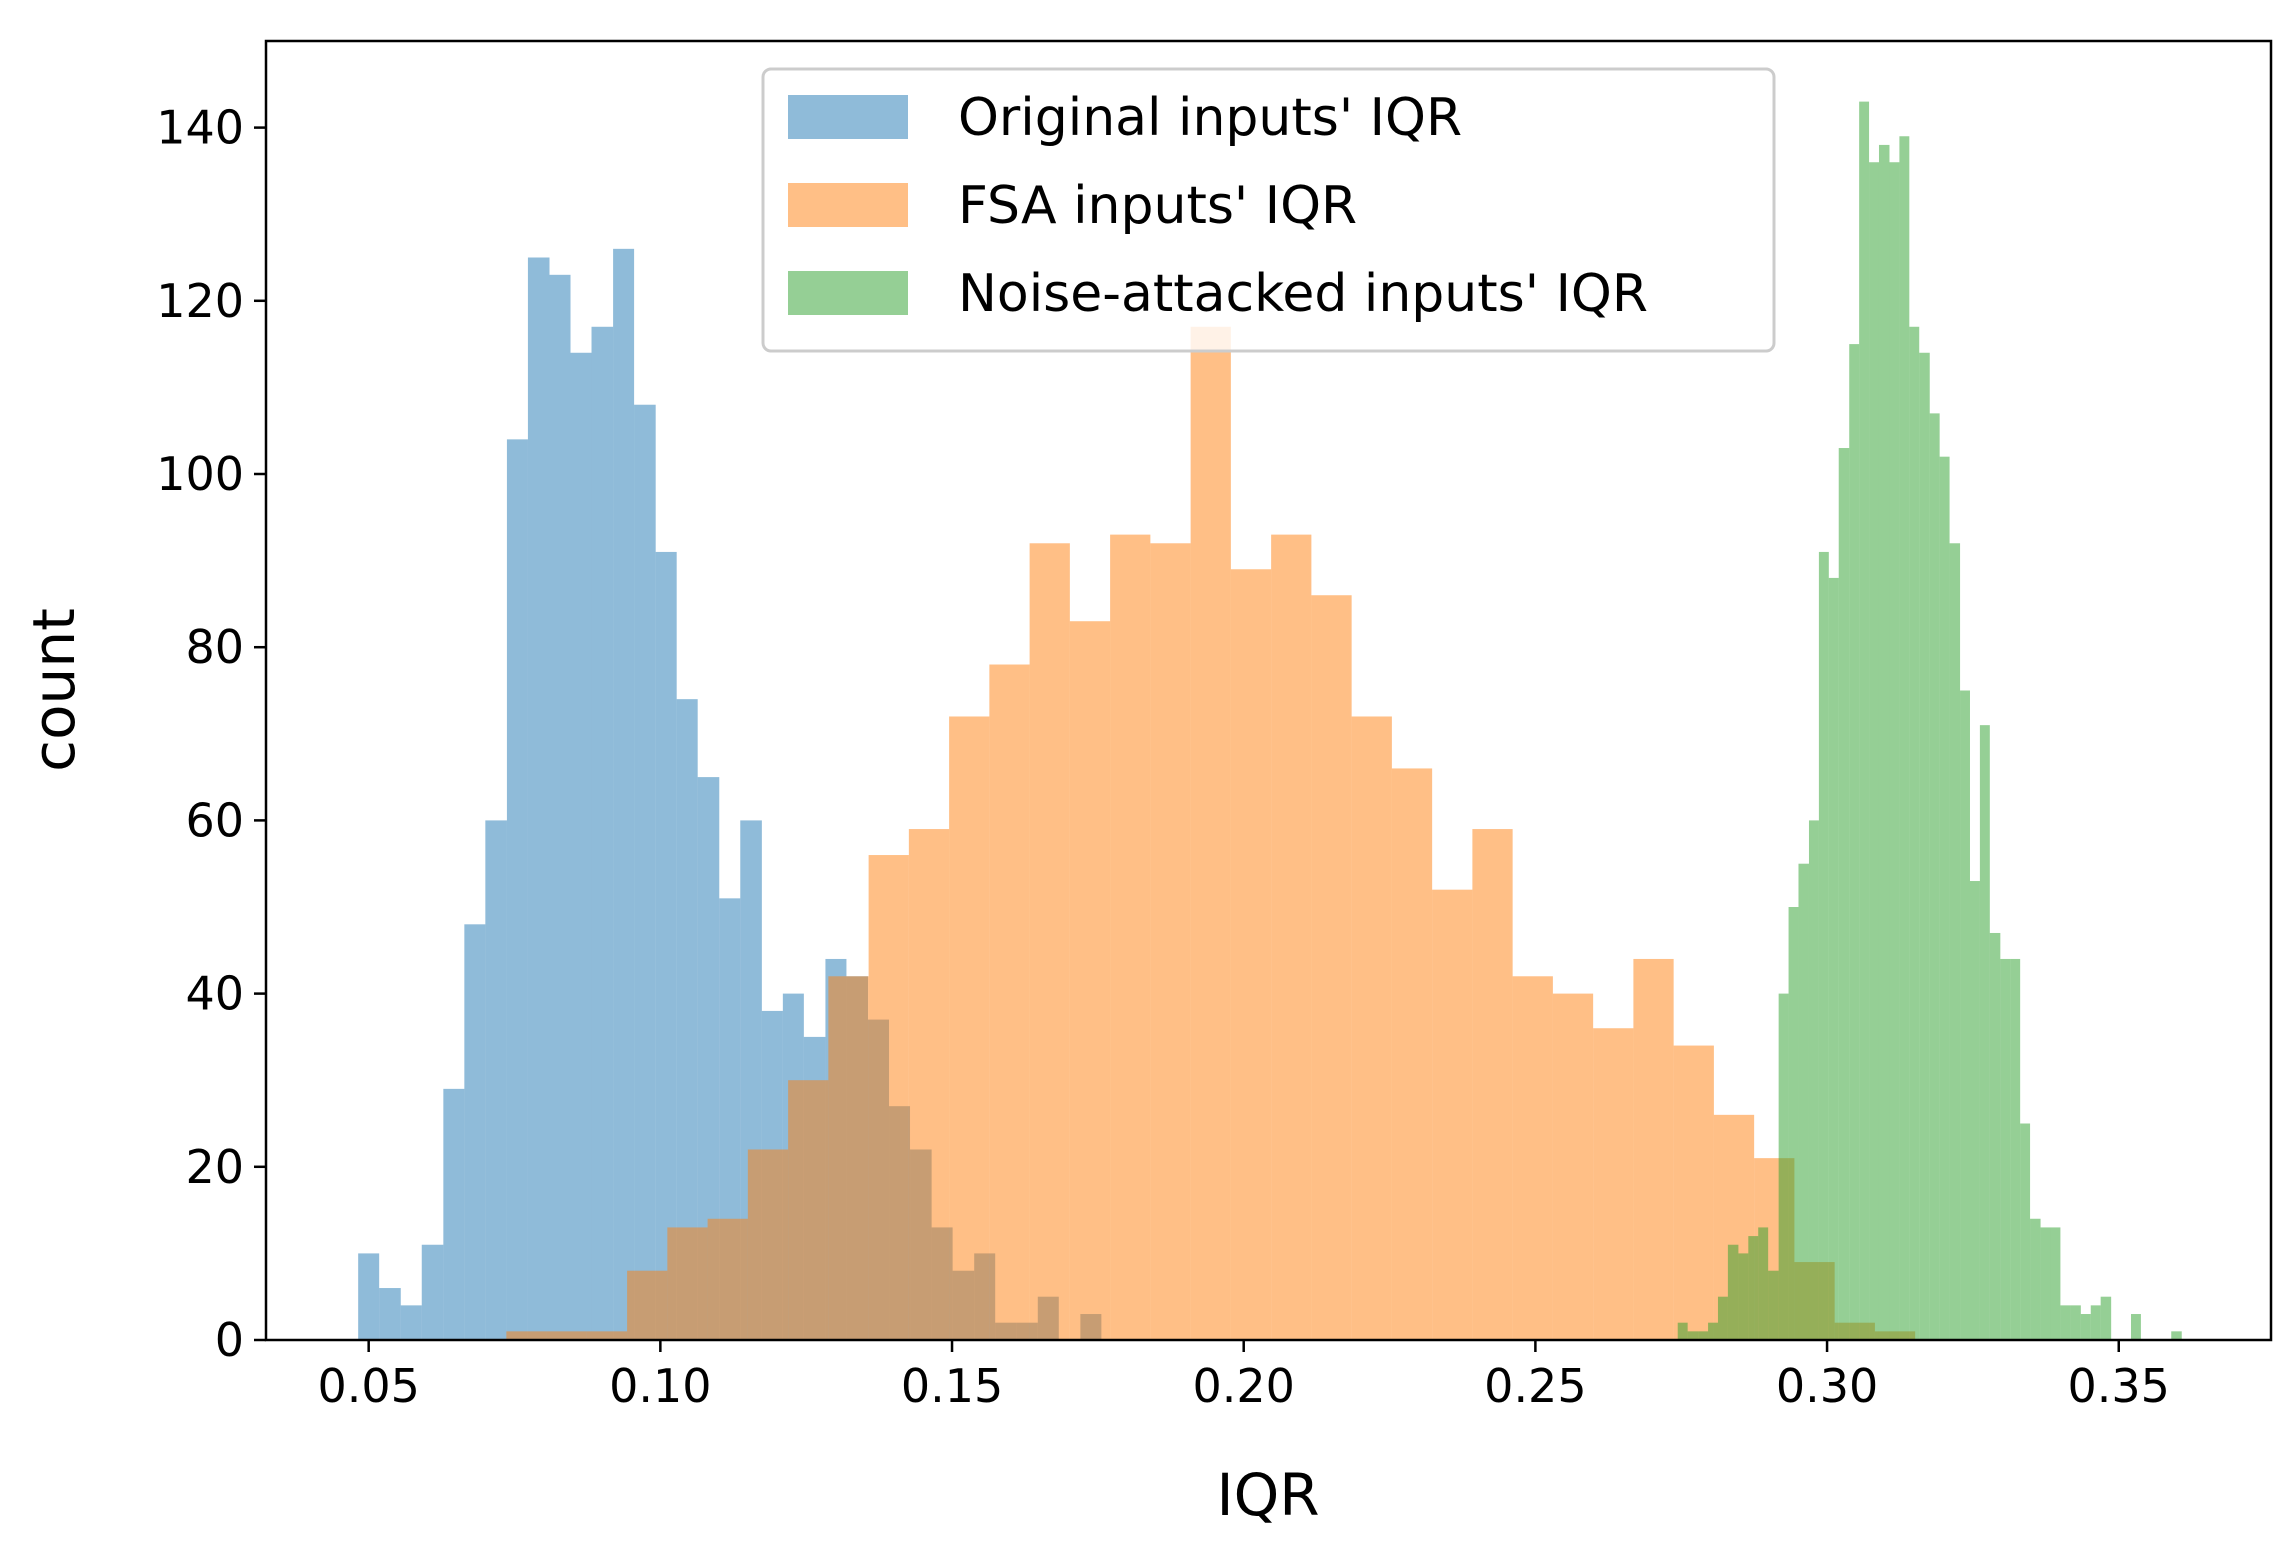 Image resolution: width=2294 pixels, height=1555 pixels. I want to click on x-tick-label: 0.30, so click(1827, 1386).